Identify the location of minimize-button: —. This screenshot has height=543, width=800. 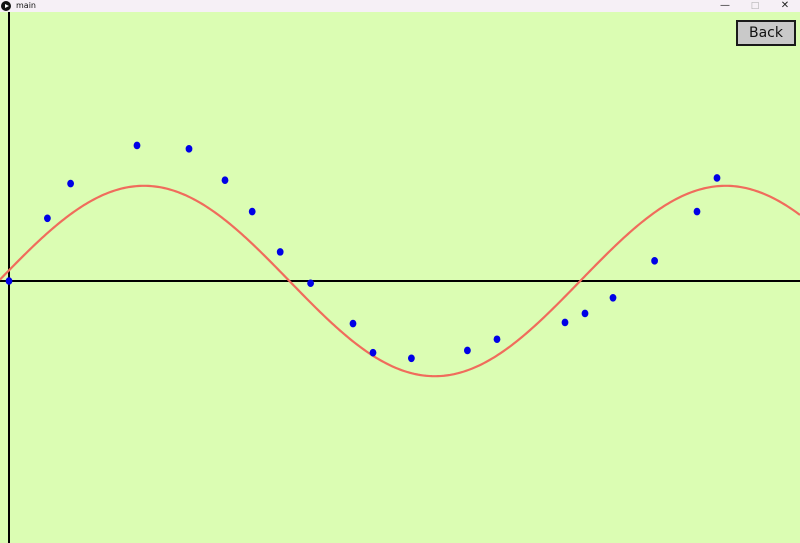
(725, 5).